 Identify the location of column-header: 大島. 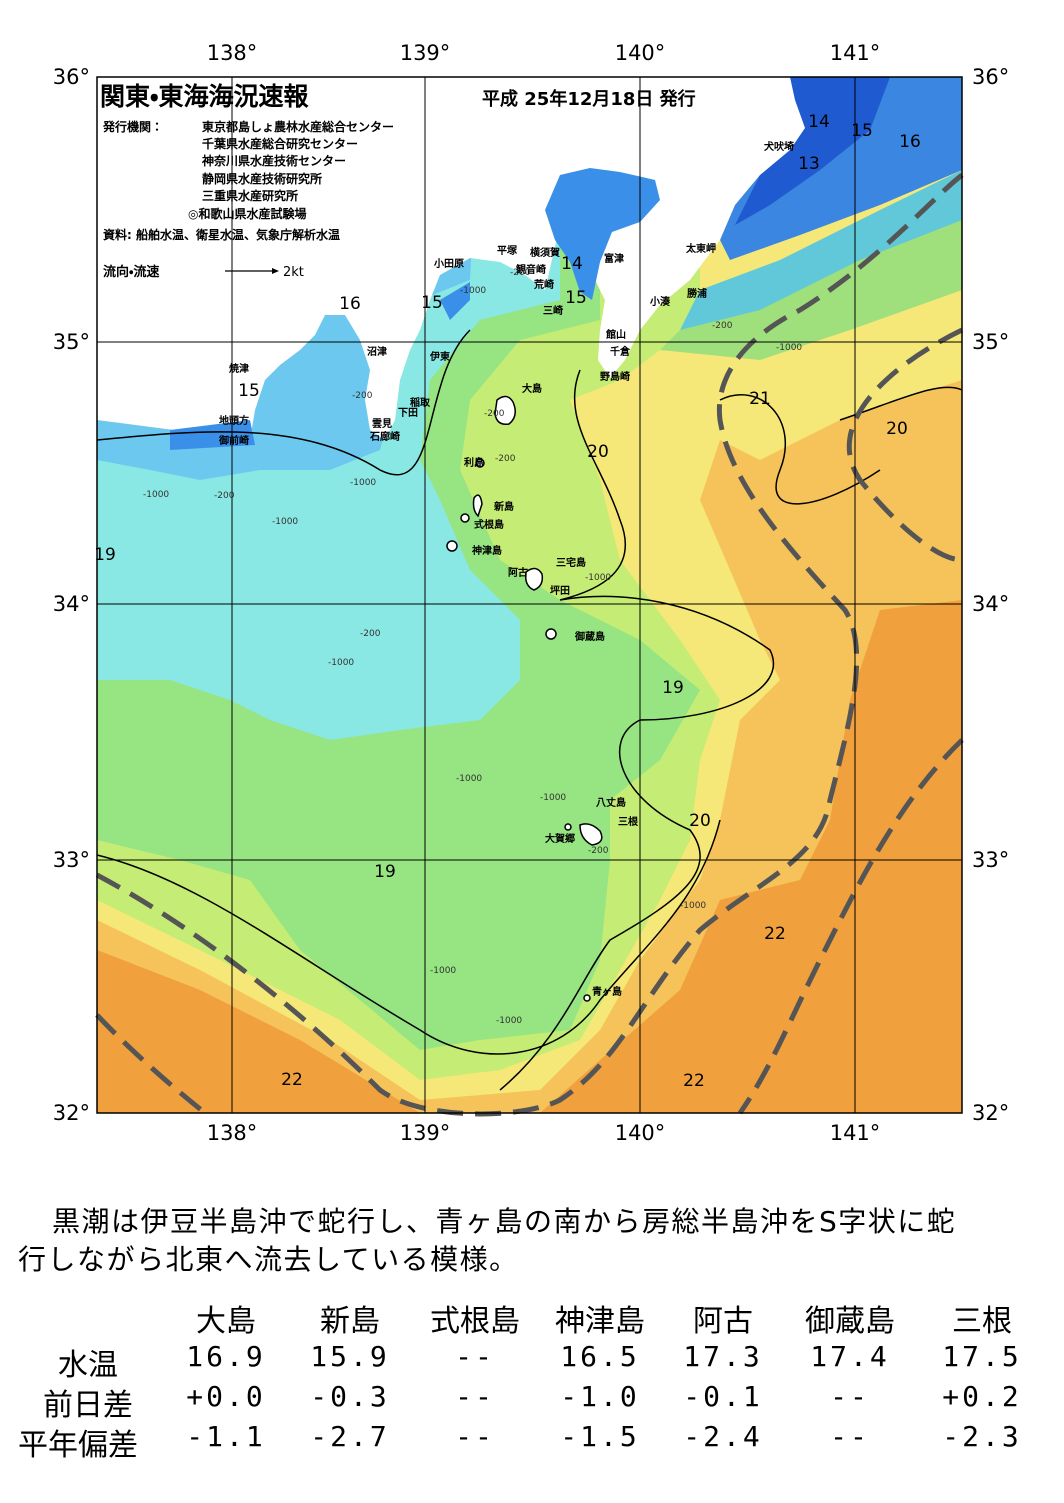
(226, 1321).